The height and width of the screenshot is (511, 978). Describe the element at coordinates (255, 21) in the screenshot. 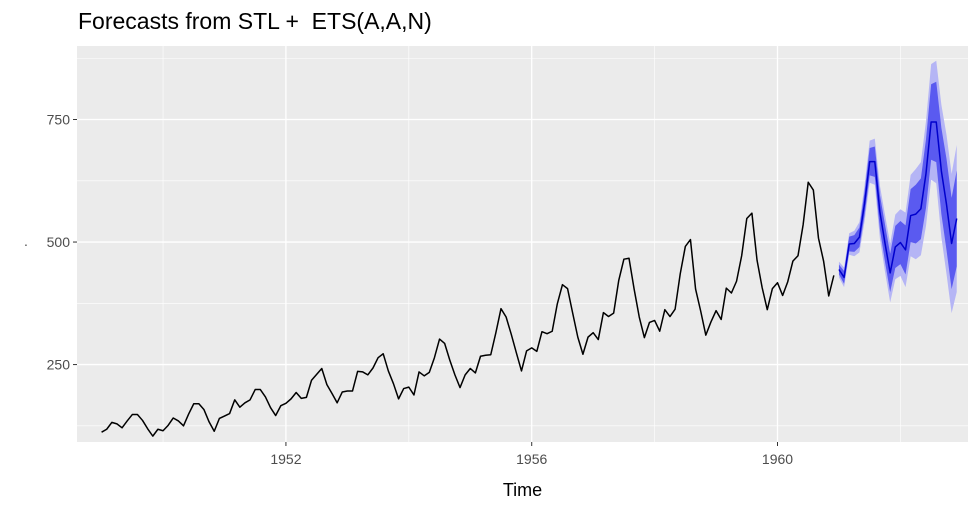

I see `chart-title: Forecasts from STL + ETS(A,A,N)` at that location.